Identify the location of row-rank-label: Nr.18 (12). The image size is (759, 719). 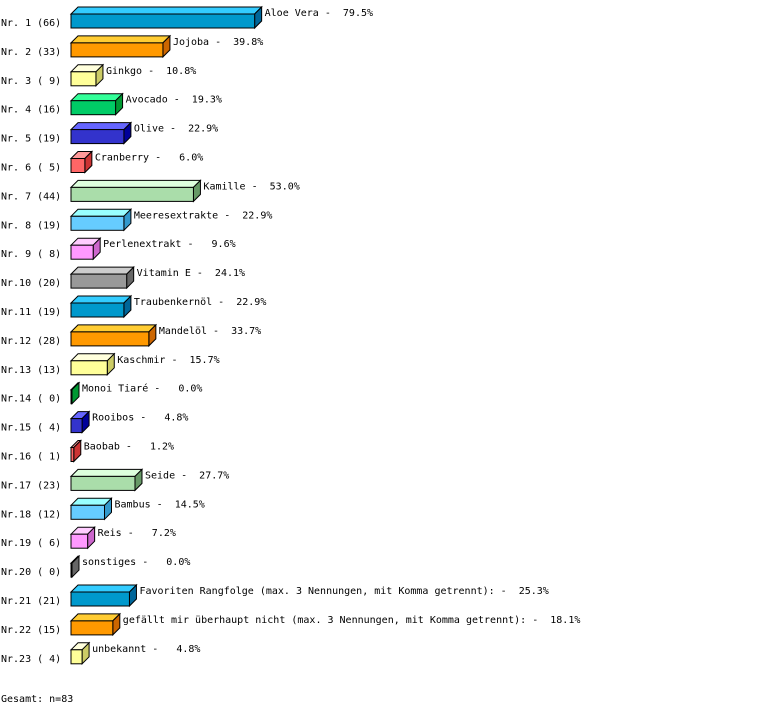
(31, 514).